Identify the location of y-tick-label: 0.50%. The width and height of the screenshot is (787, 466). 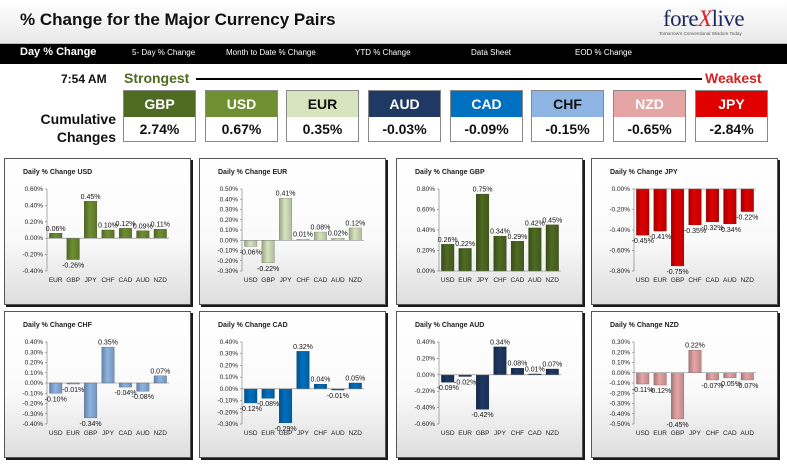
(229, 189).